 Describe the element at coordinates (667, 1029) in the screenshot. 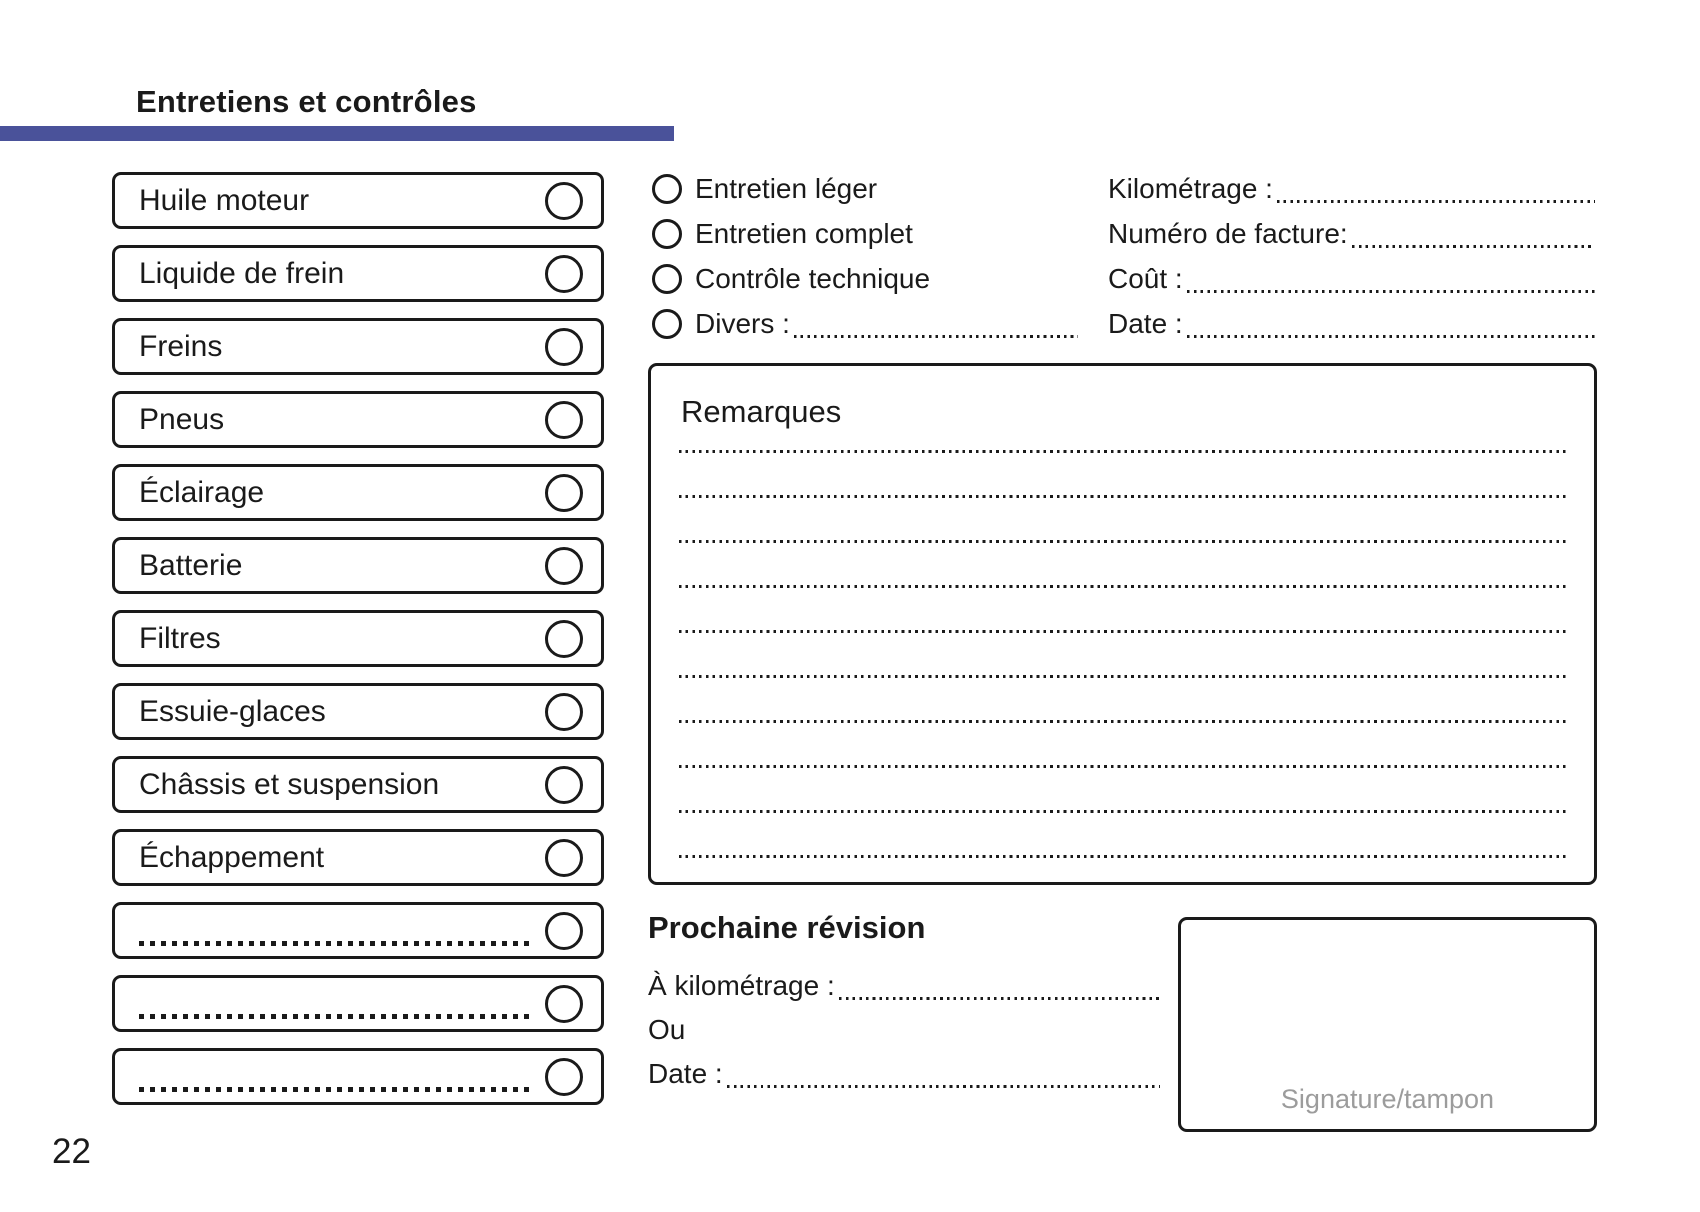

I see `next-service-or-label: Ou` at that location.